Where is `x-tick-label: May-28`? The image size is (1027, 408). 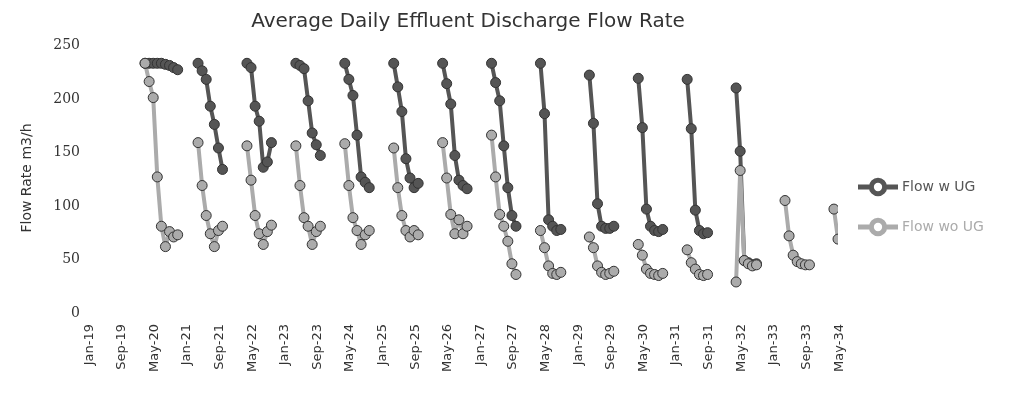
x-tick-label: May-28 is located at coordinates (545, 348).